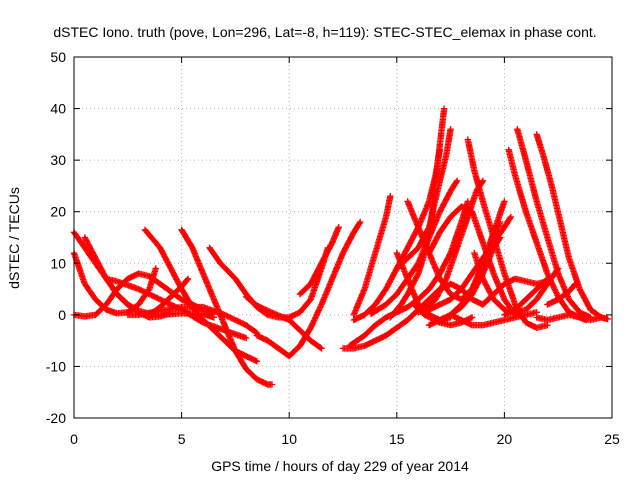 This screenshot has height=480, width=640. Describe the element at coordinates (58, 263) in the screenshot. I see `y-tick-label: 10` at that location.